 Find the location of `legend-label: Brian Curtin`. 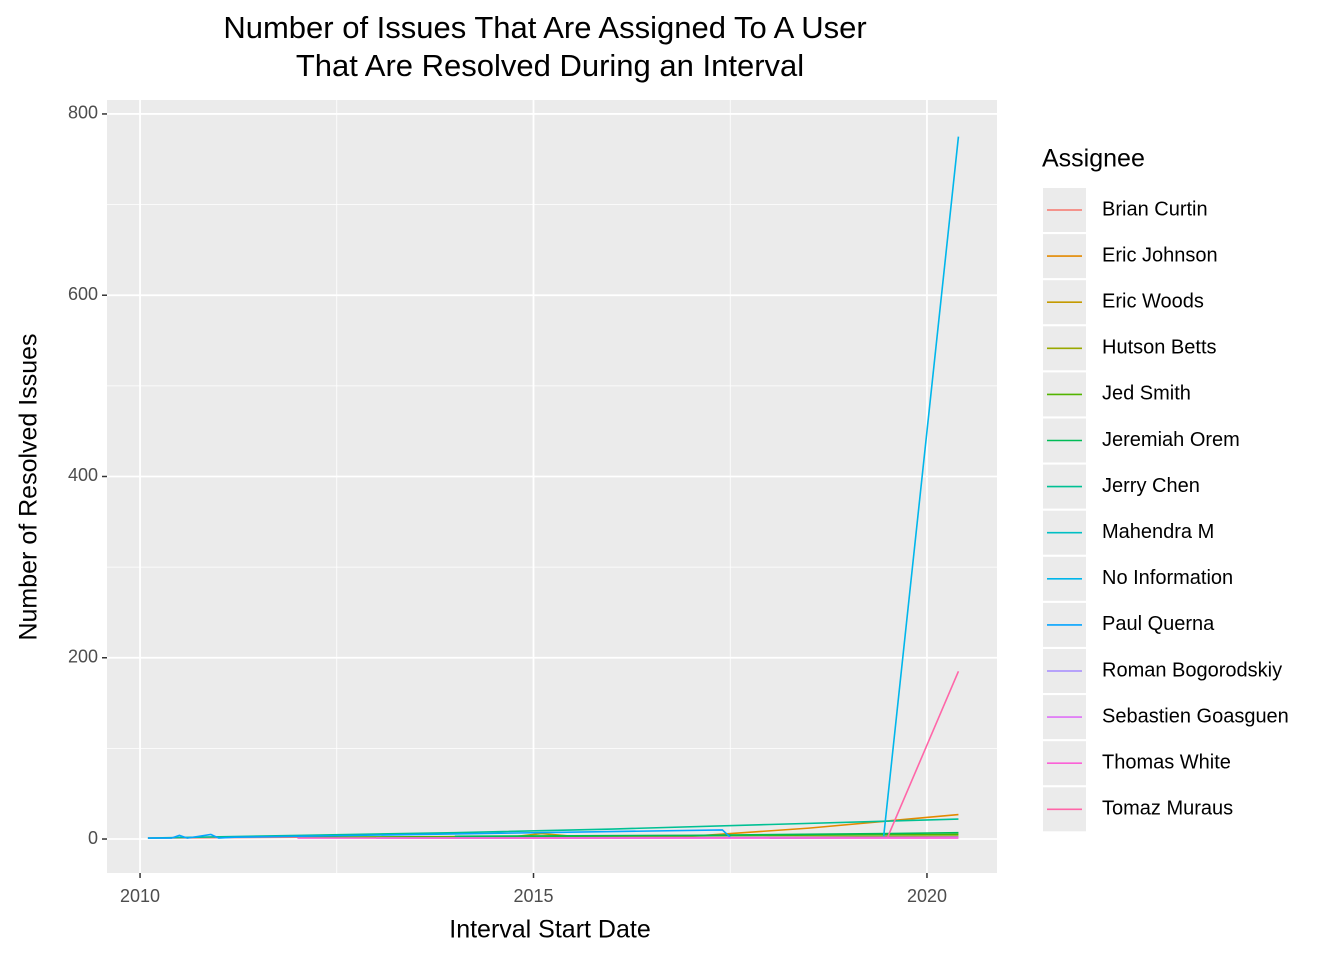

legend-label: Brian Curtin is located at coordinates (1155, 209).